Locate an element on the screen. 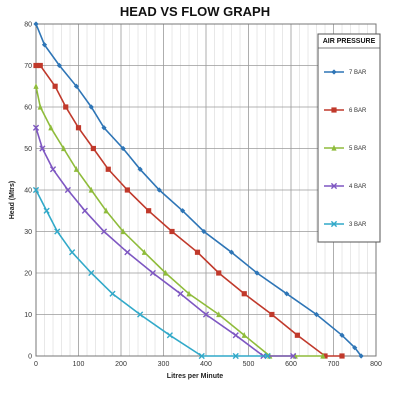  y-tick-label: 30 is located at coordinates (28, 232).